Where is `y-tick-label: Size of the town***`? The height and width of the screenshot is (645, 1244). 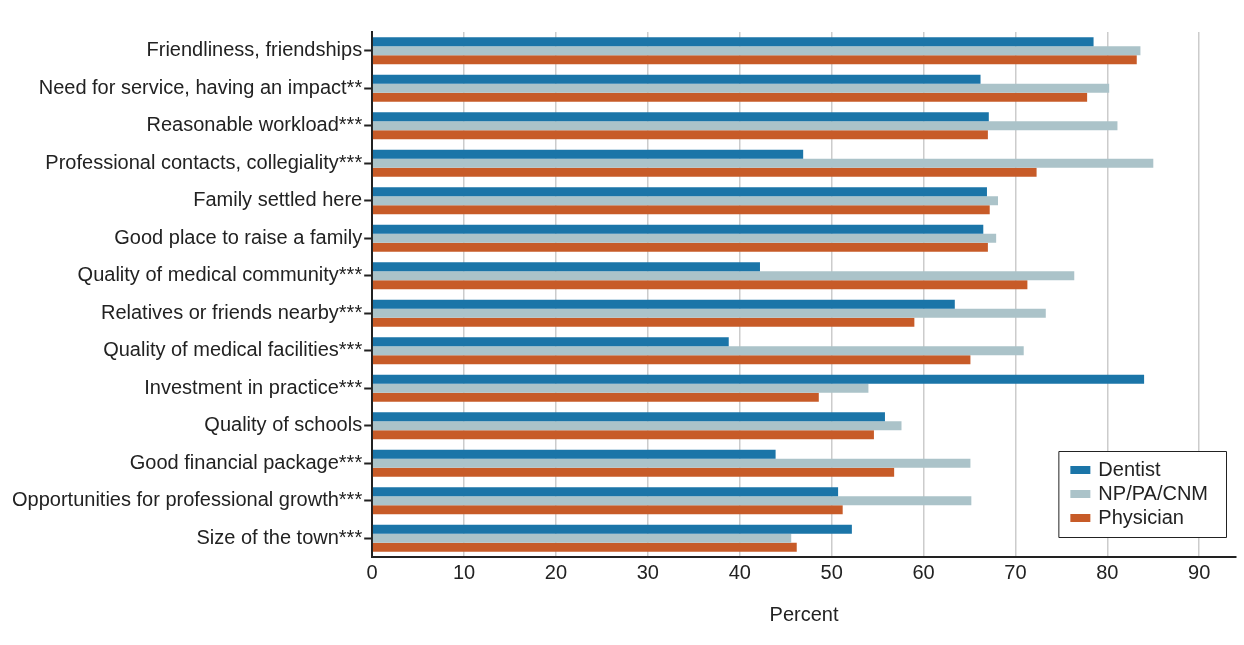
y-tick-label: Size of the town*** is located at coordinates (279, 536).